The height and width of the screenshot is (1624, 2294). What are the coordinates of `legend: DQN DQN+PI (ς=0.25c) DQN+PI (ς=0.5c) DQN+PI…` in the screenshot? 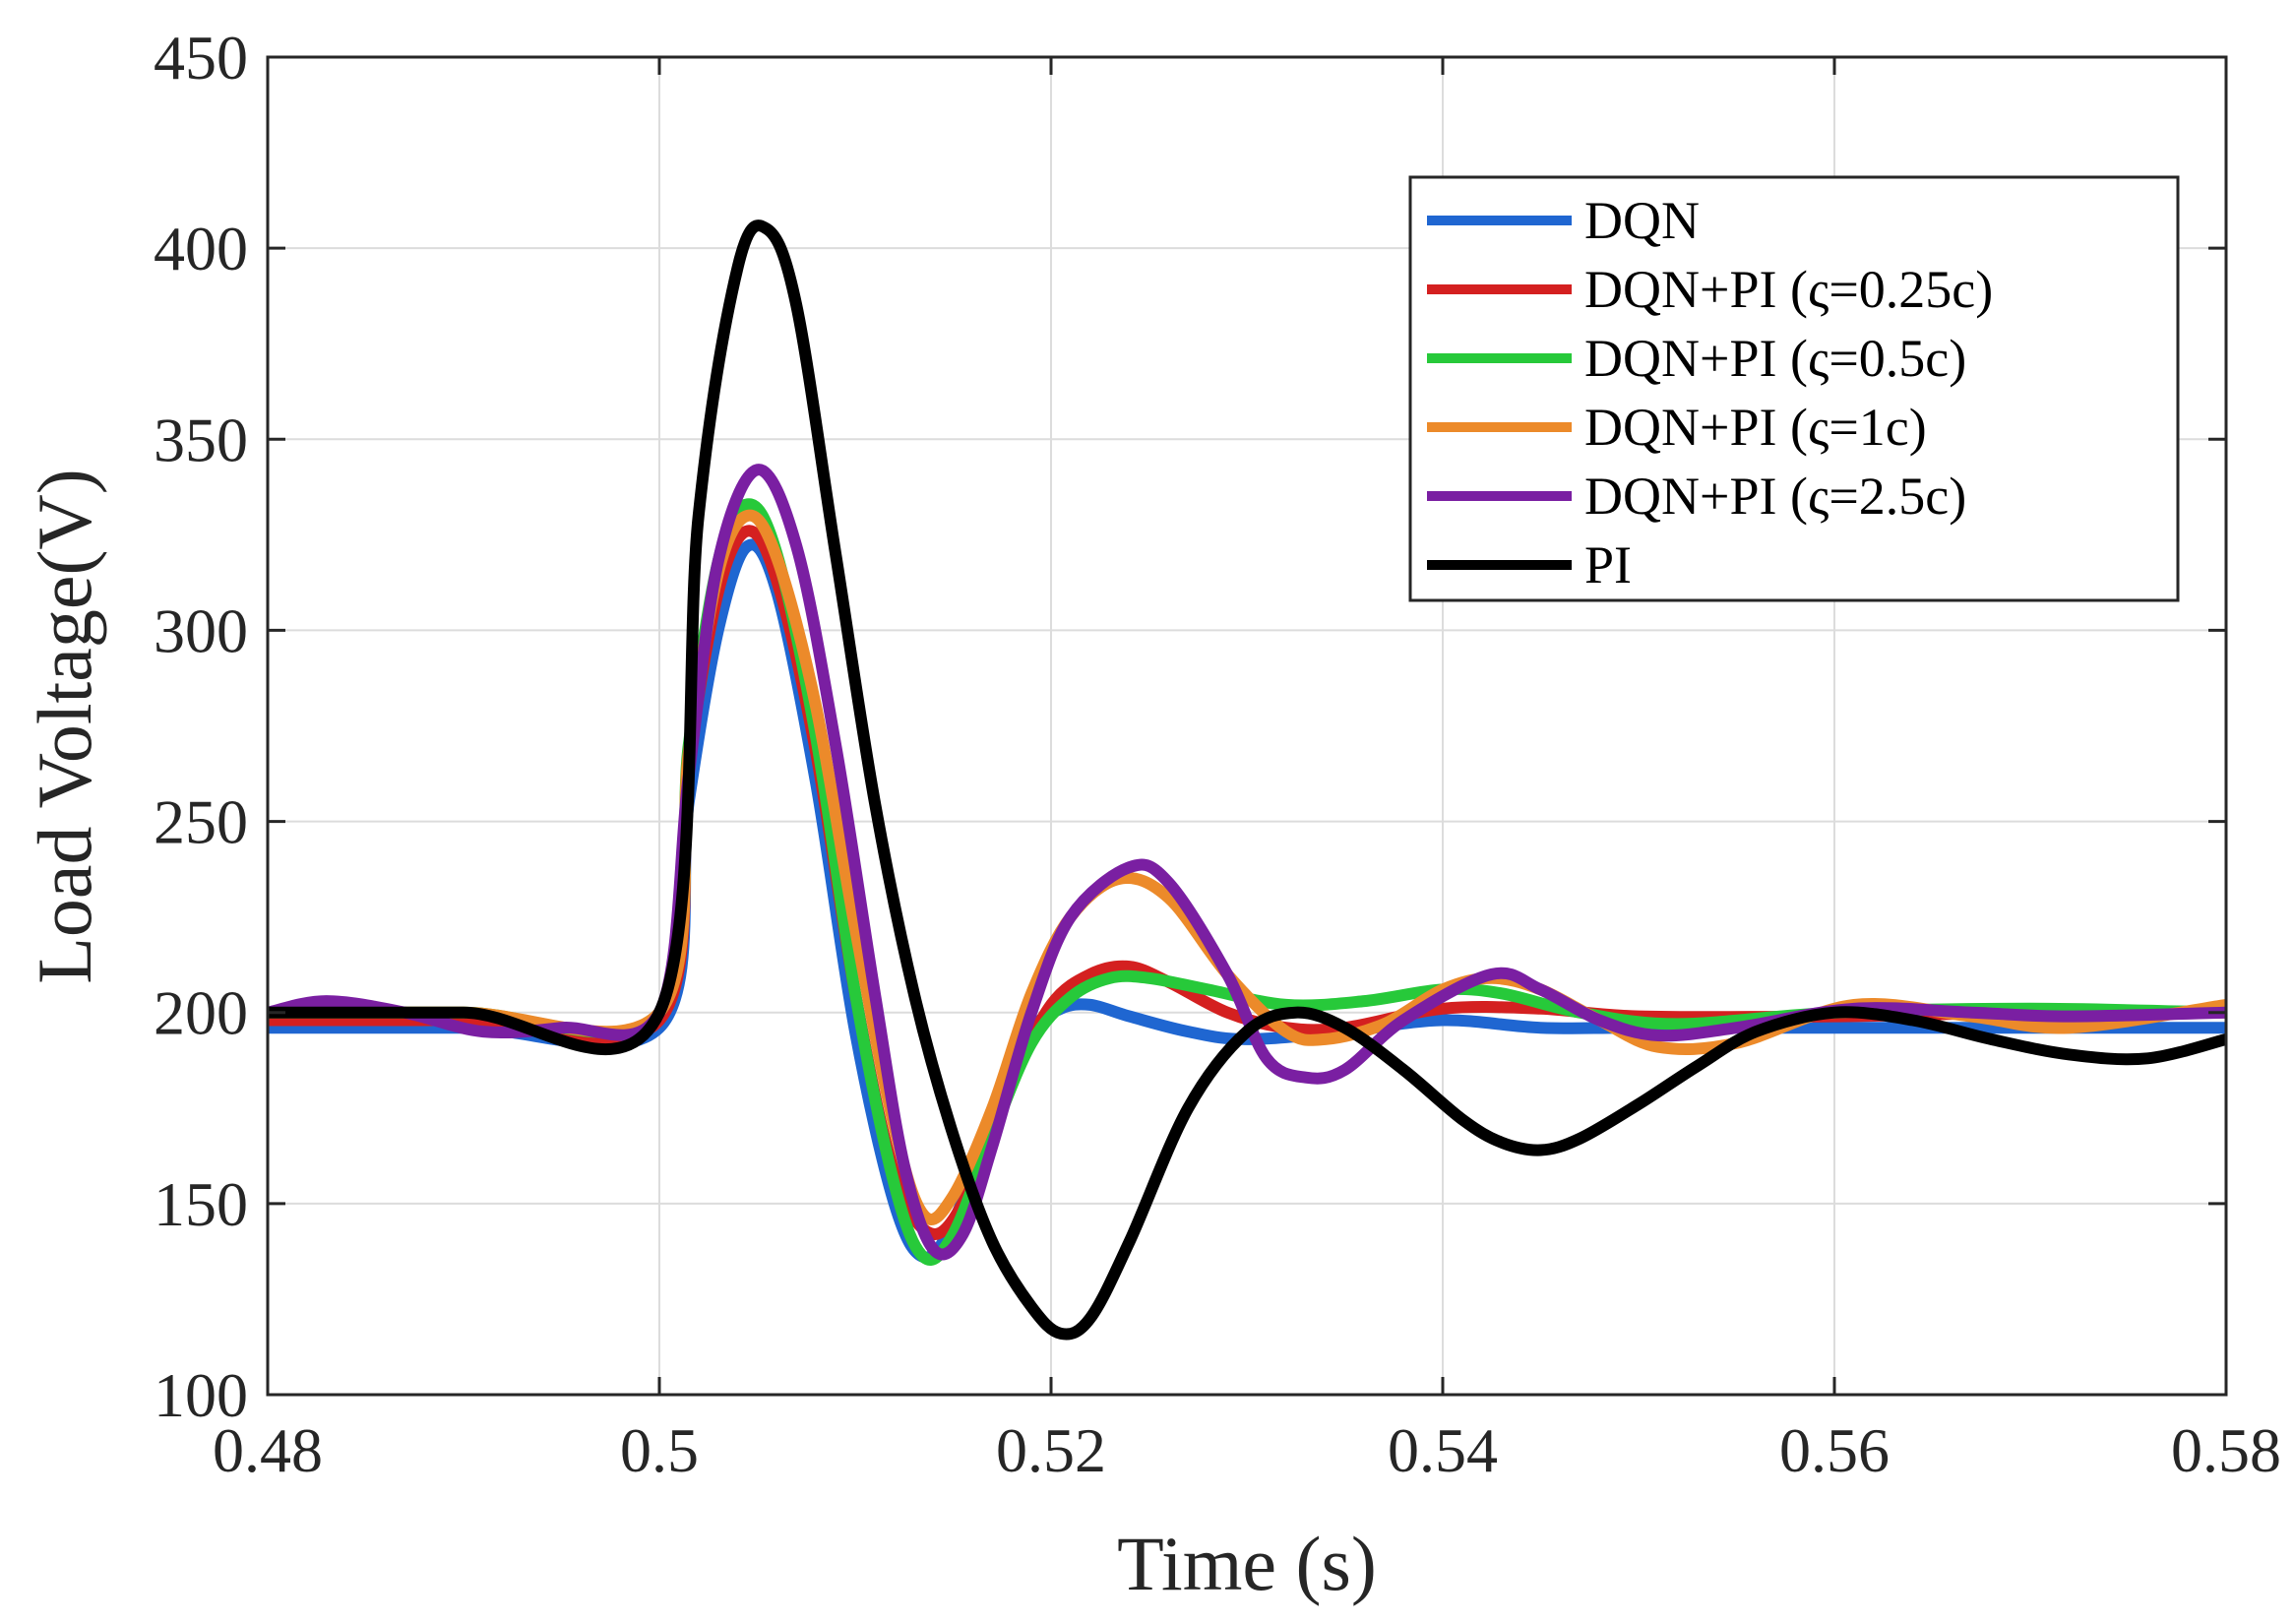 It's located at (1794, 388).